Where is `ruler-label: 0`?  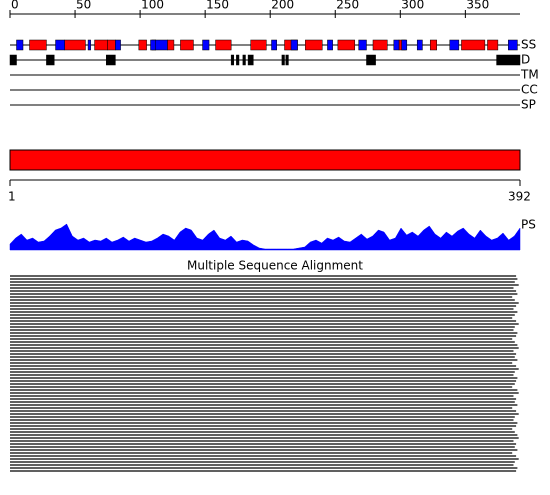 ruler-label: 0 is located at coordinates (15, 6).